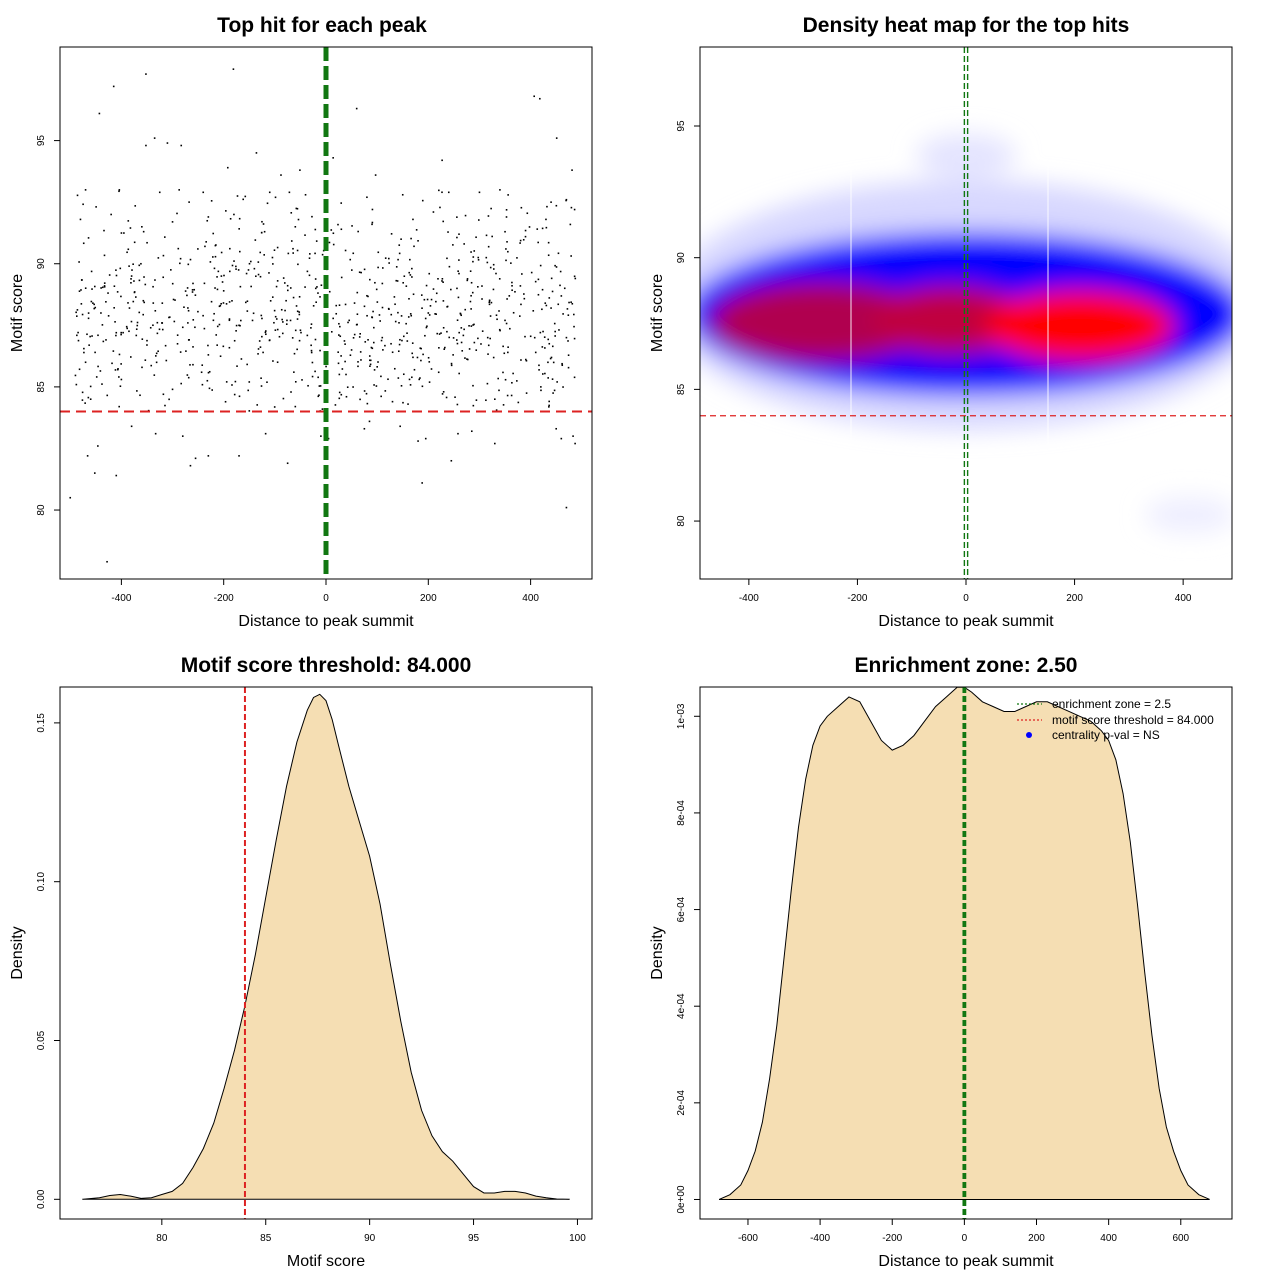 The height and width of the screenshot is (1280, 1280). Describe the element at coordinates (41, 723) in the screenshot. I see `y-tick-label: 0.15` at that location.